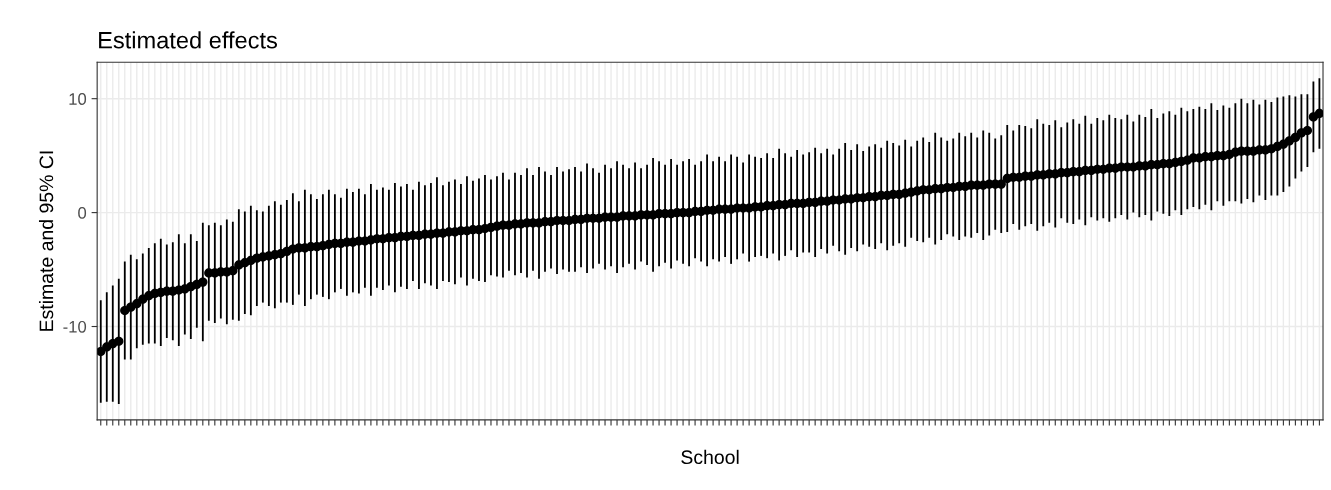 The height and width of the screenshot is (490, 1331). I want to click on y-axis-title: Estimate and 95% CI, so click(46, 241).